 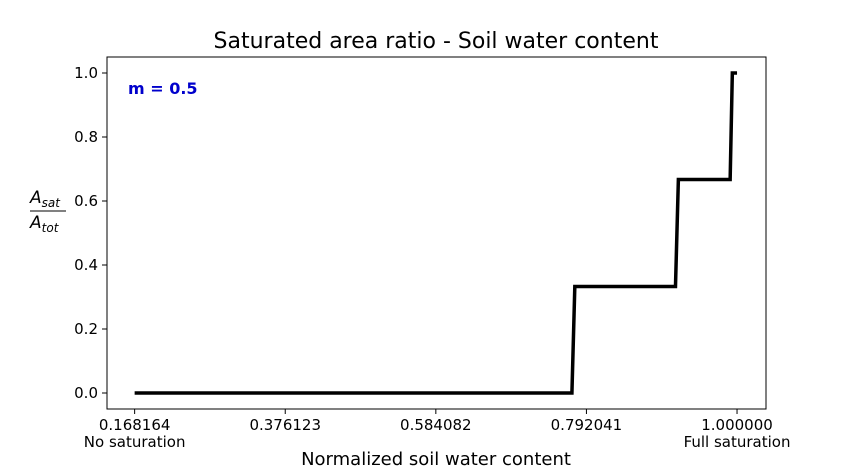 I want to click on y-tick-label: 0.4, so click(x=86, y=265).